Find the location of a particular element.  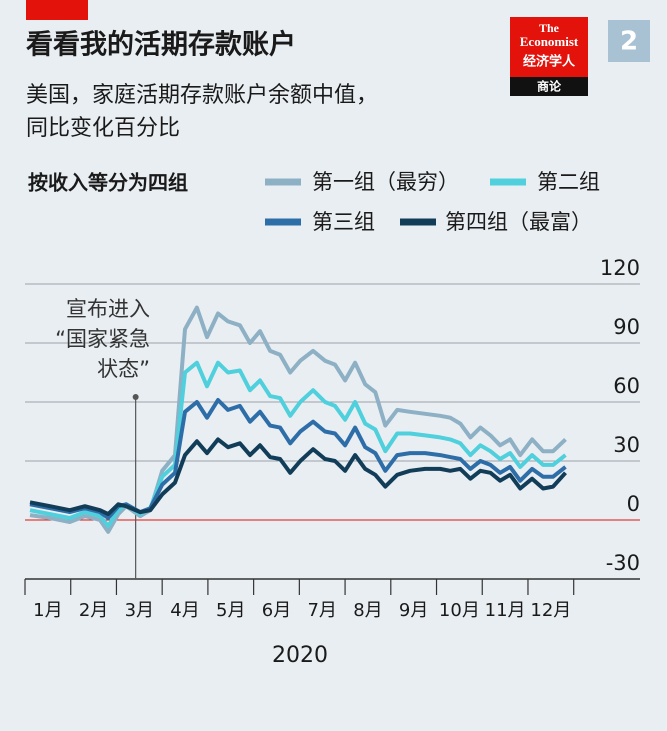

x-tick-label: 8月 is located at coordinates (367, 610).